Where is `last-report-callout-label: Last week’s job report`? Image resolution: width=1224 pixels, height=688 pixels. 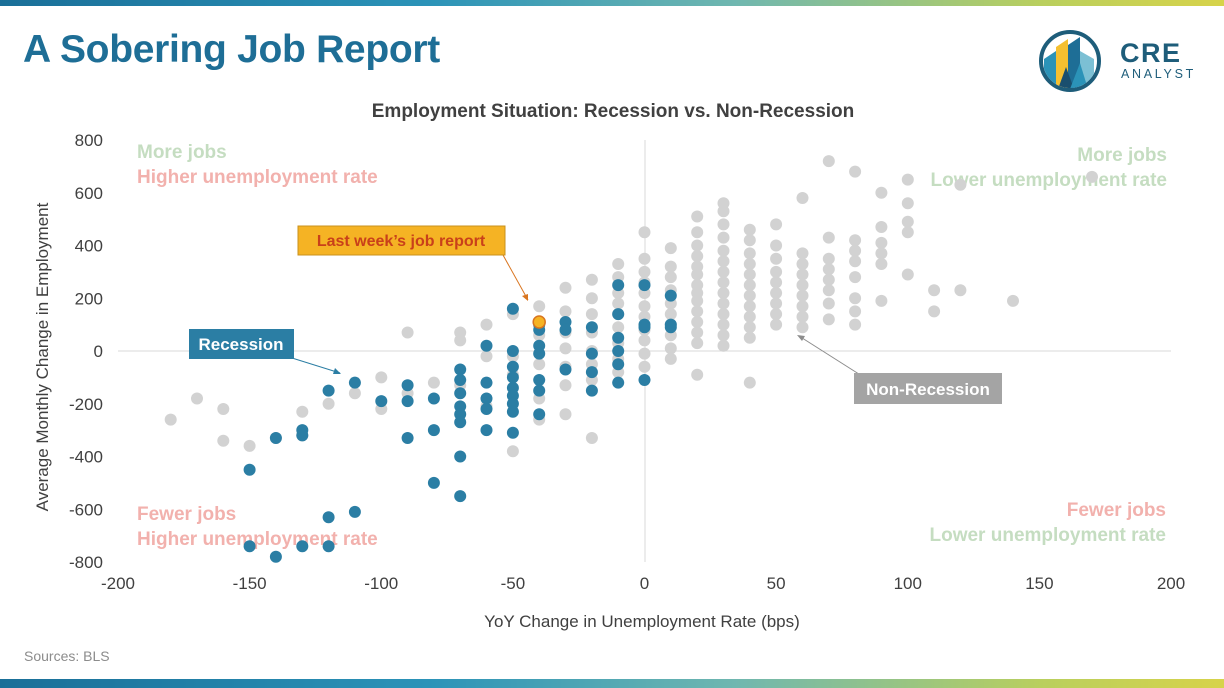 last-report-callout-label: Last week’s job report is located at coordinates (401, 241).